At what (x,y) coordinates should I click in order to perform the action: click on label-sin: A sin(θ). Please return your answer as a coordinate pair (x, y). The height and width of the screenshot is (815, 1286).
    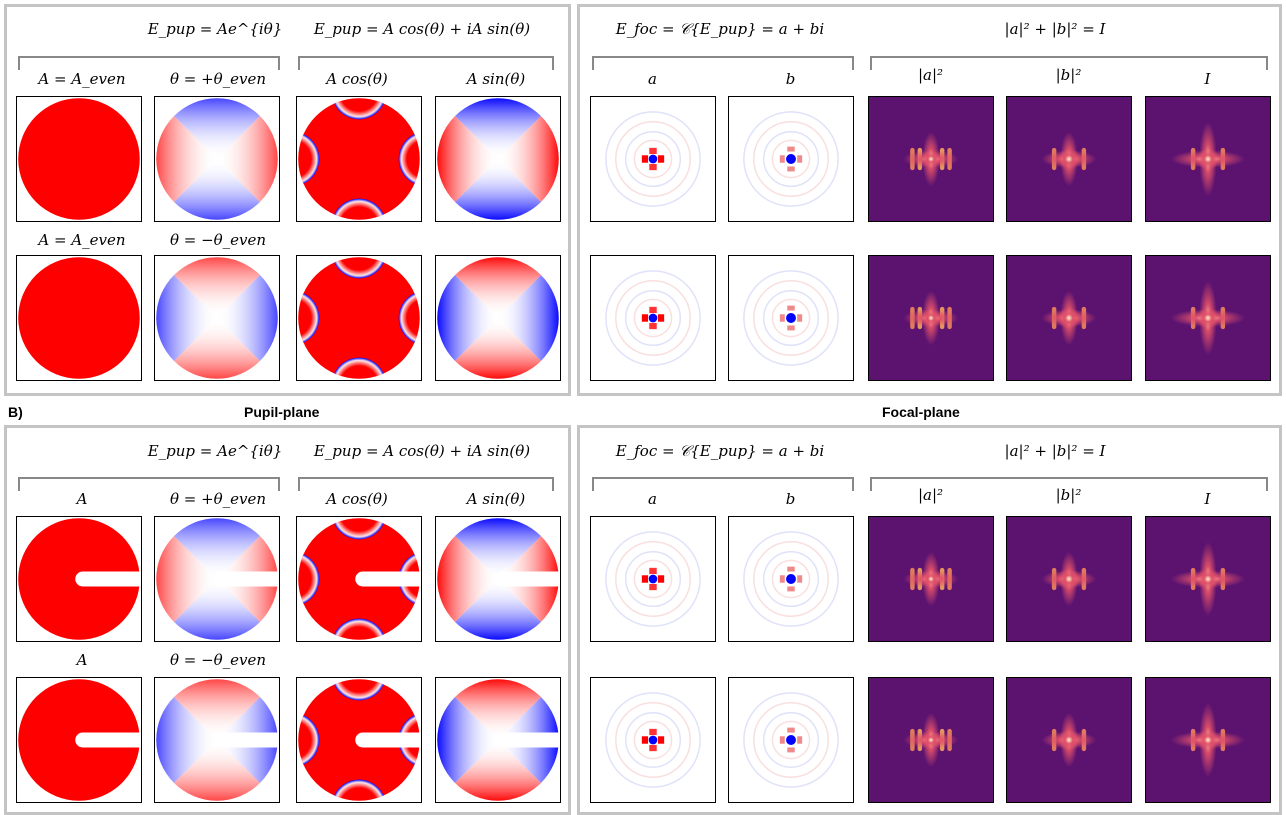
    Looking at the image, I should click on (496, 79).